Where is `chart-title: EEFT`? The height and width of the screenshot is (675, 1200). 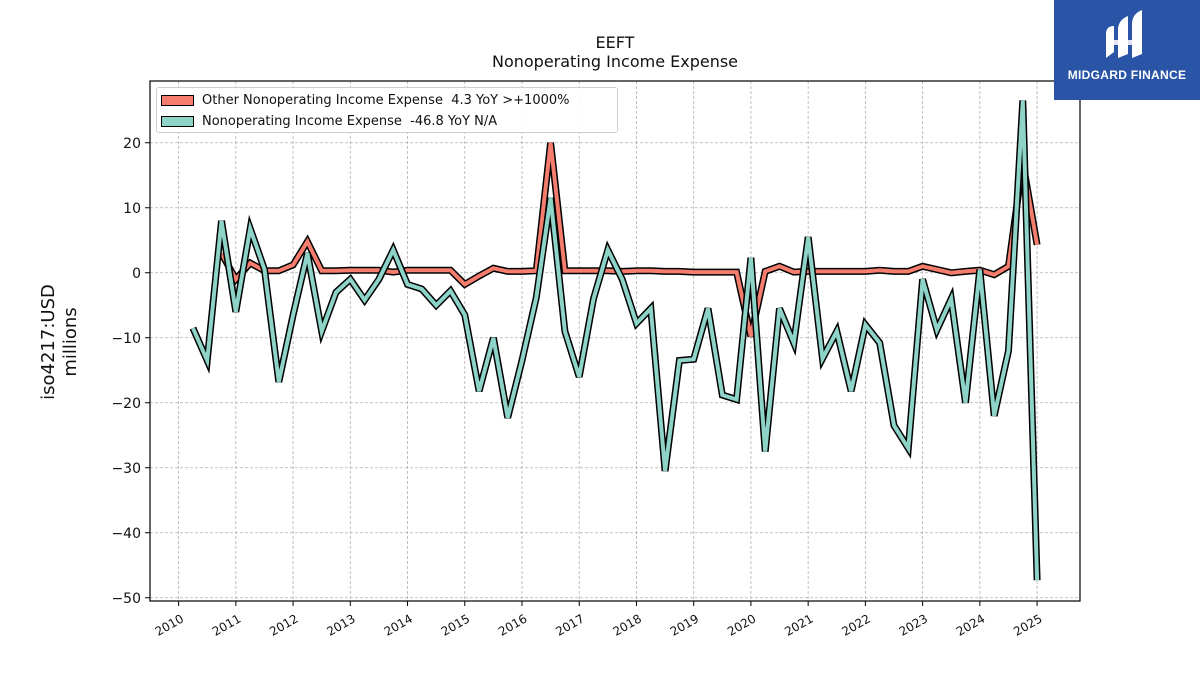
chart-title: EEFT is located at coordinates (615, 42).